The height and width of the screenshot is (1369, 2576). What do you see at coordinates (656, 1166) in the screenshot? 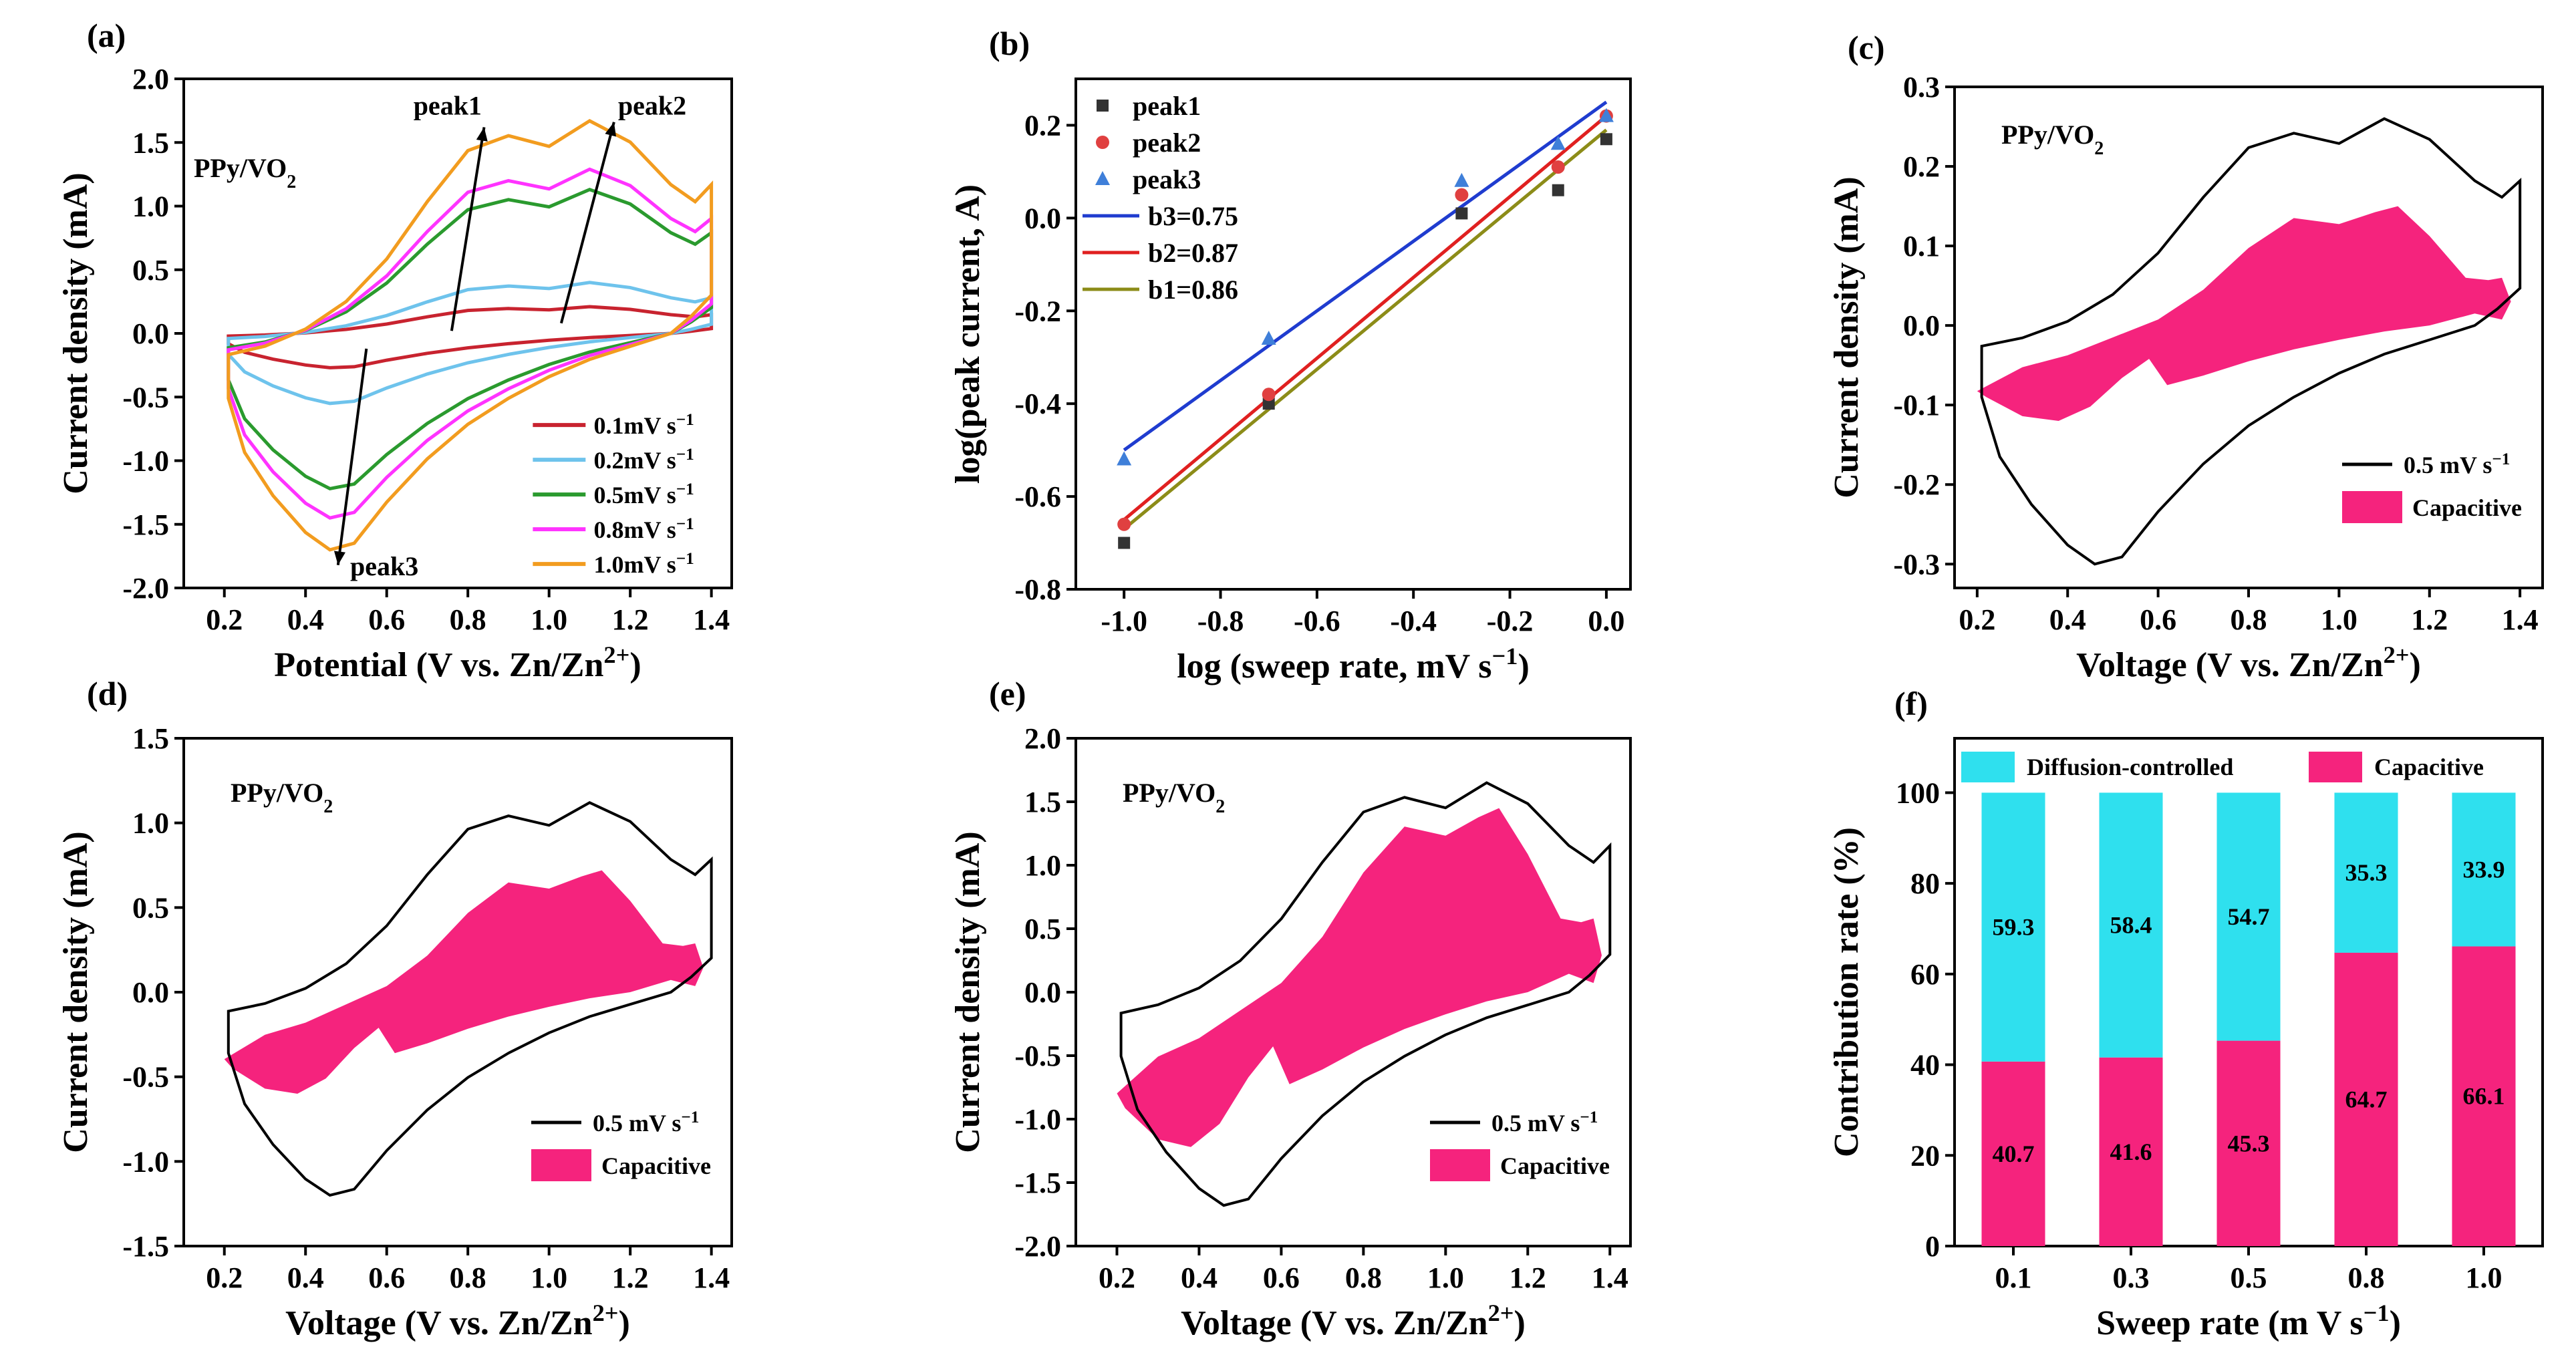
I see `d-legend-label-cap: Capacitive` at bounding box center [656, 1166].